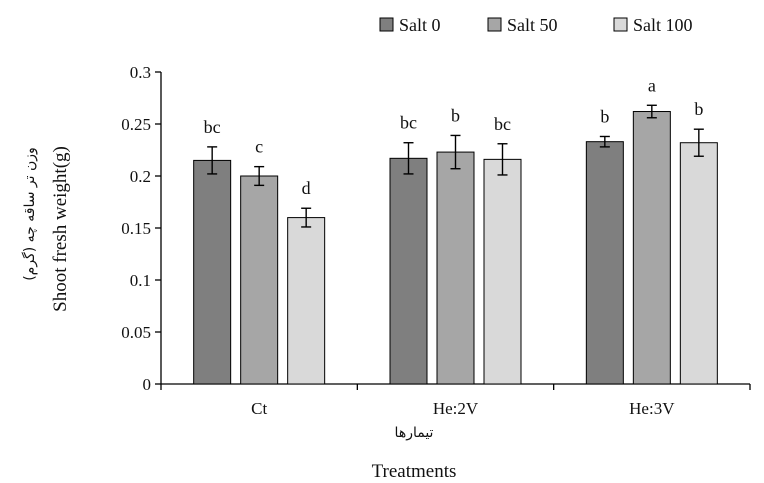  I want to click on legend-label: Salt 100, so click(663, 25).